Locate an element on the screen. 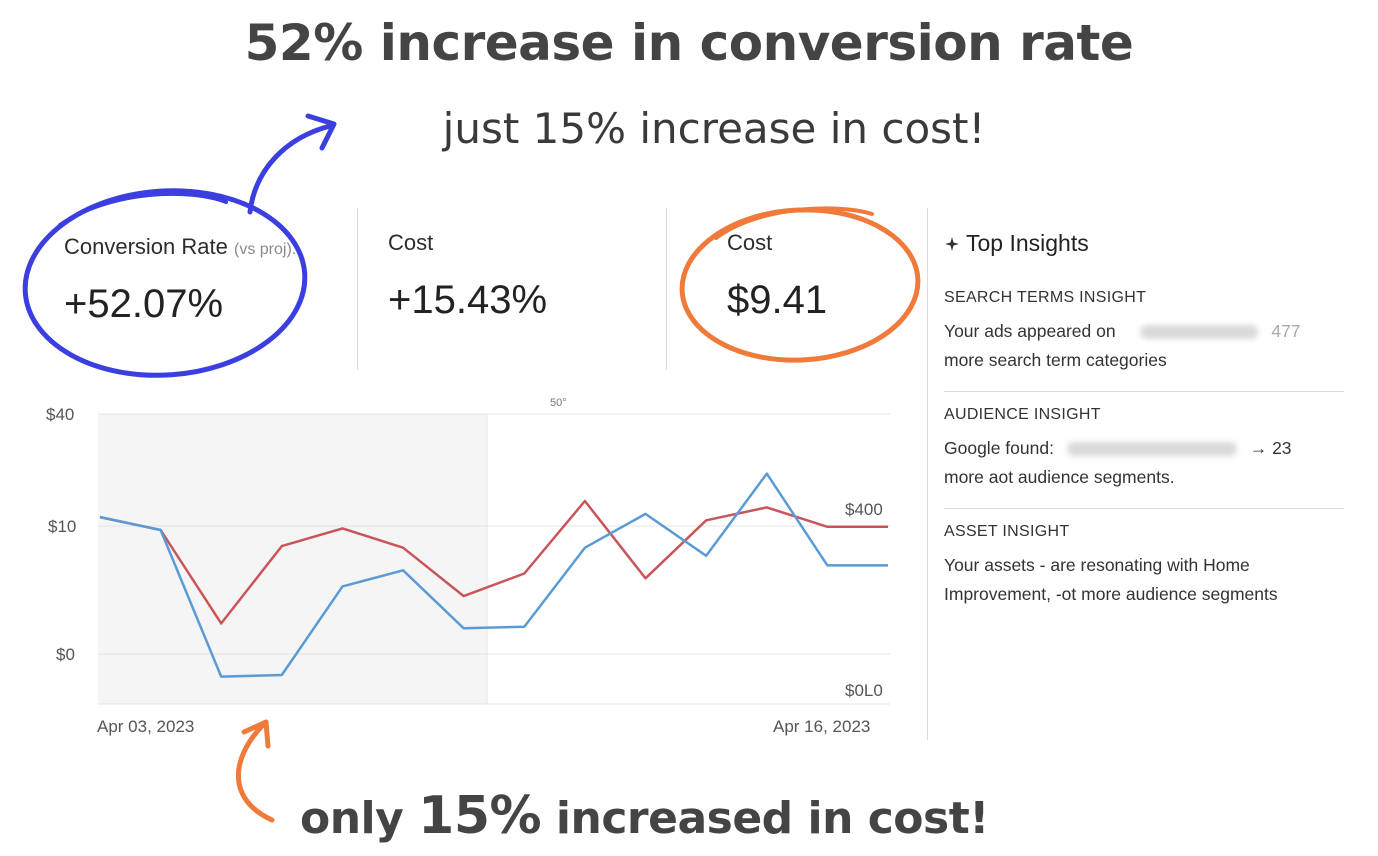  top-marker-label: 50° is located at coordinates (558, 403).